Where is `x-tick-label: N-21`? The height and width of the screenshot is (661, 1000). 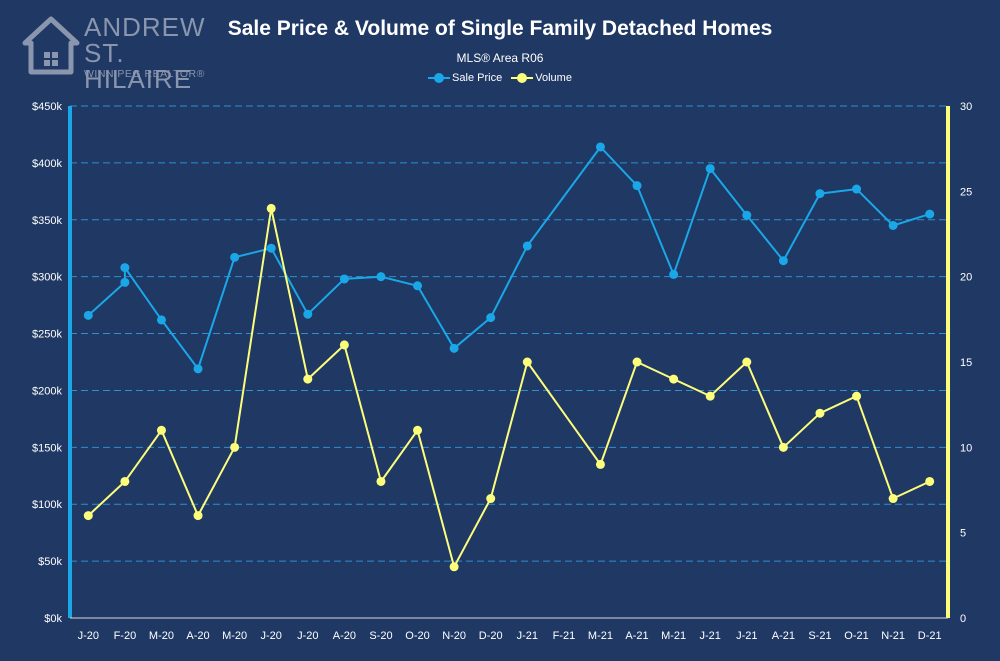 x-tick-label: N-21 is located at coordinates (893, 636).